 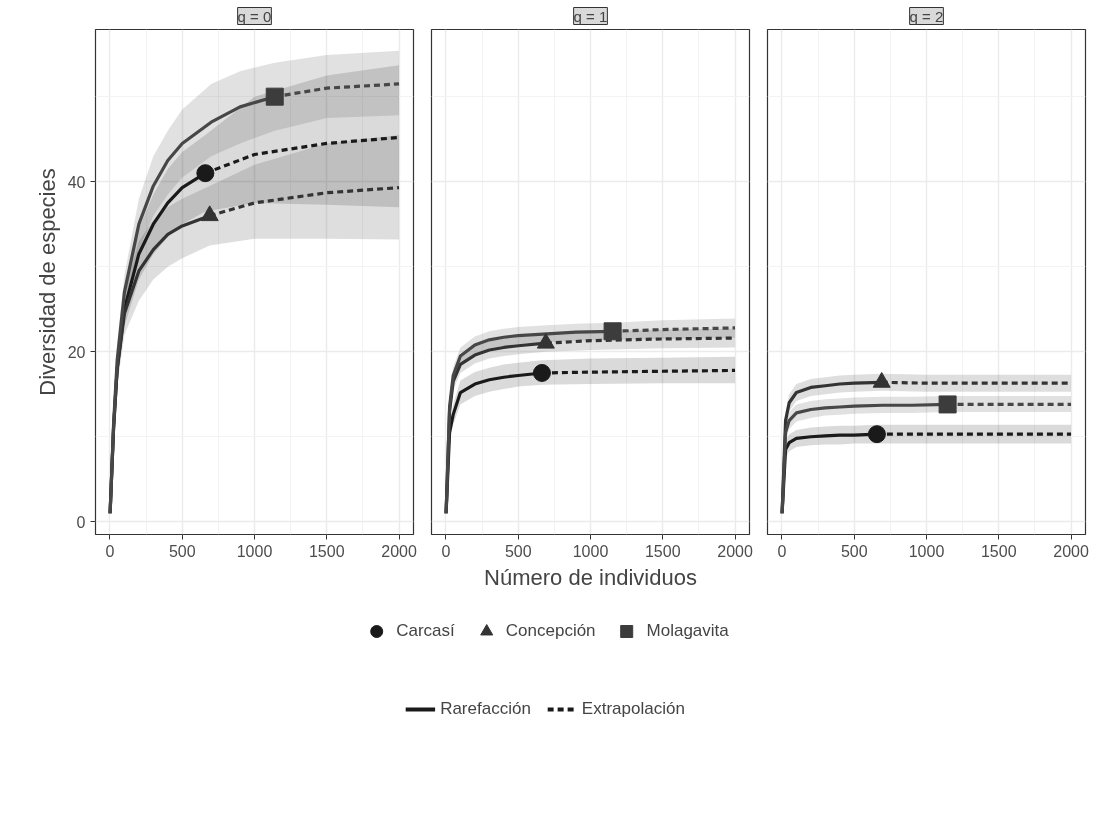 What do you see at coordinates (926, 16) in the screenshot?
I see `chart-title: q = 2` at bounding box center [926, 16].